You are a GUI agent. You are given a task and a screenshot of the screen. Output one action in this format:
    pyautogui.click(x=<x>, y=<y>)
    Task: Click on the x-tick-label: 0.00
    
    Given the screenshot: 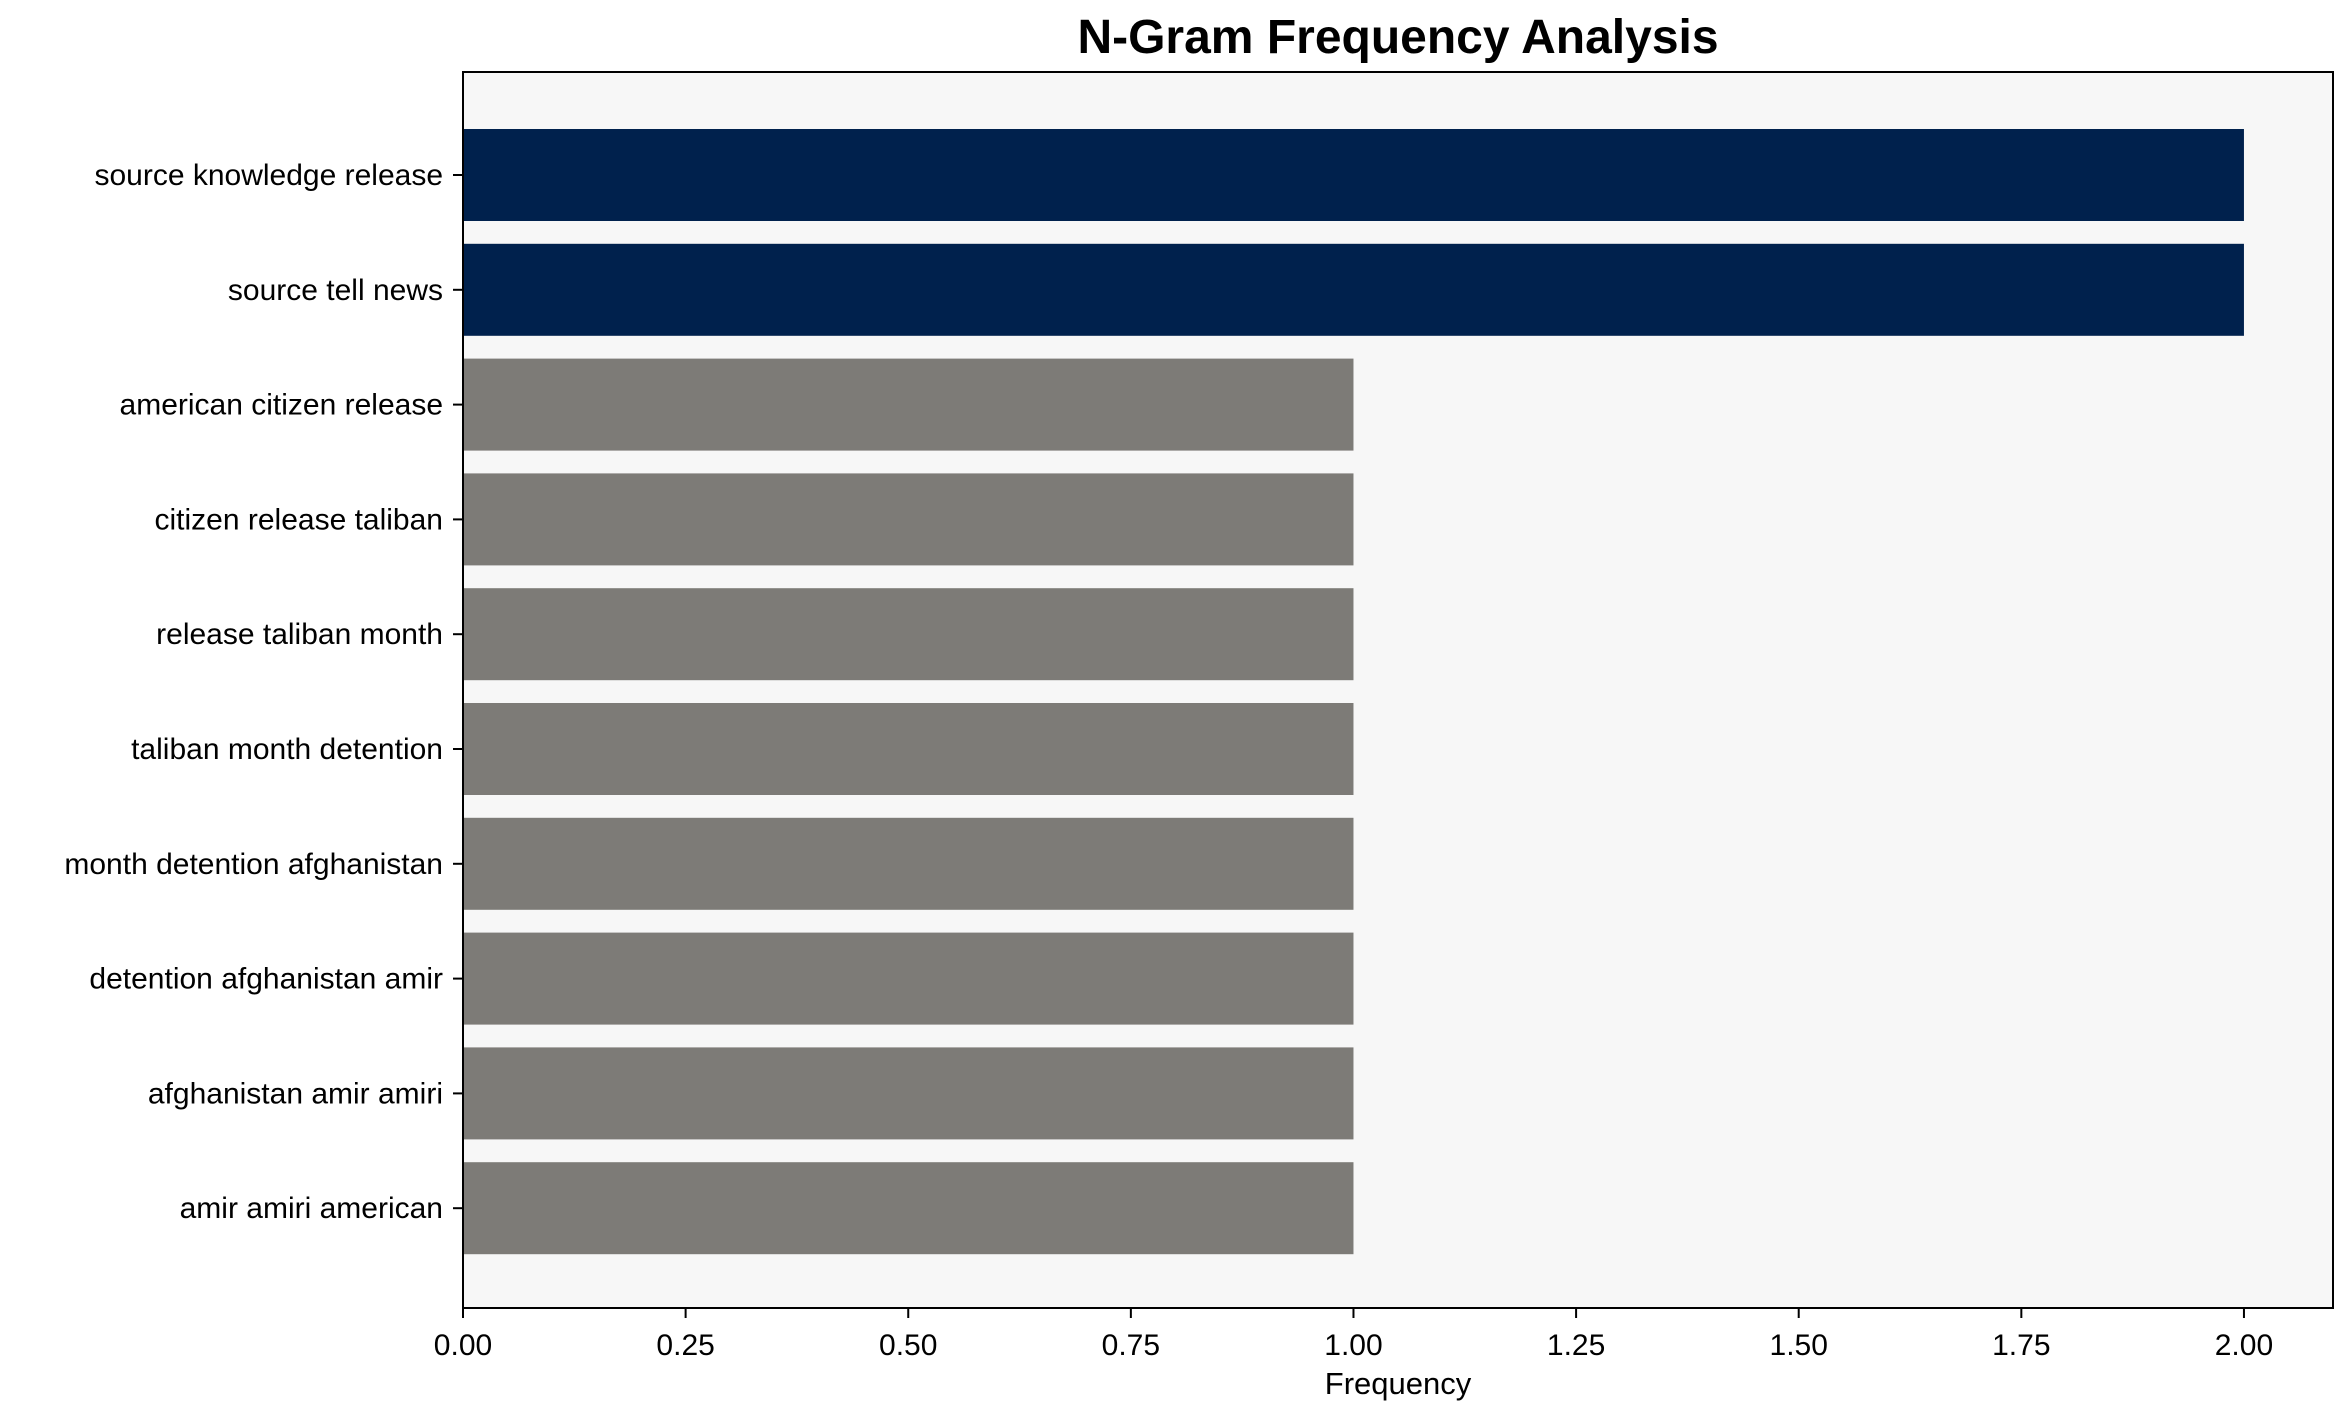 What is the action you would take?
    pyautogui.click(x=463, y=1345)
    